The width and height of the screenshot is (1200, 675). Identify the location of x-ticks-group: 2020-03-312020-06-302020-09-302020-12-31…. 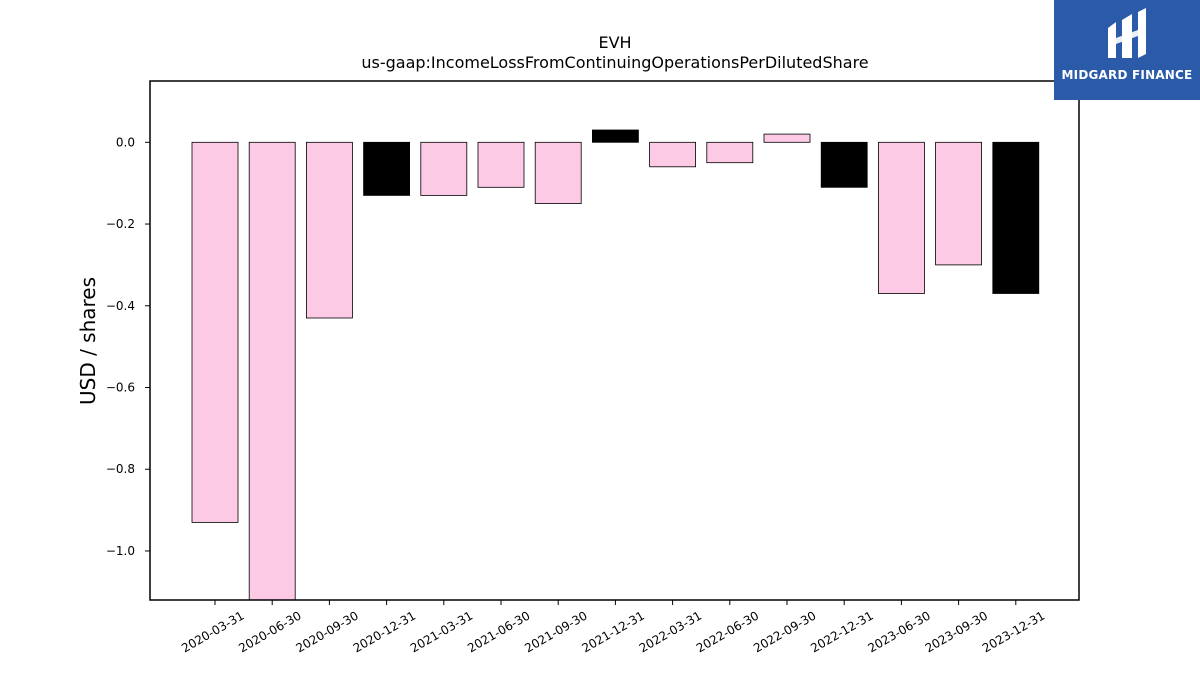
(613, 627).